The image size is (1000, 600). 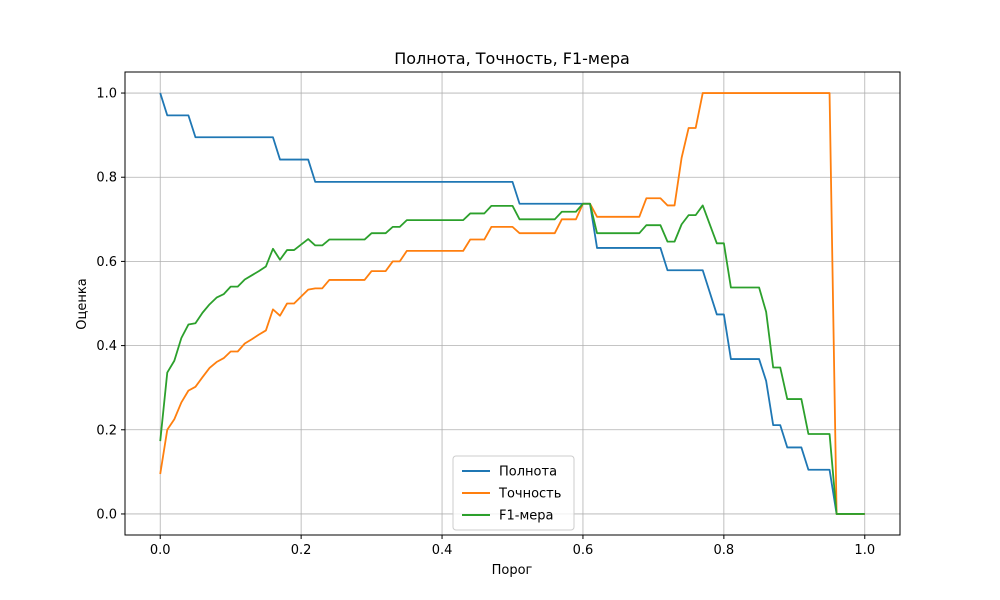 What do you see at coordinates (864, 550) in the screenshot?
I see `x-tick-label: 1.0` at bounding box center [864, 550].